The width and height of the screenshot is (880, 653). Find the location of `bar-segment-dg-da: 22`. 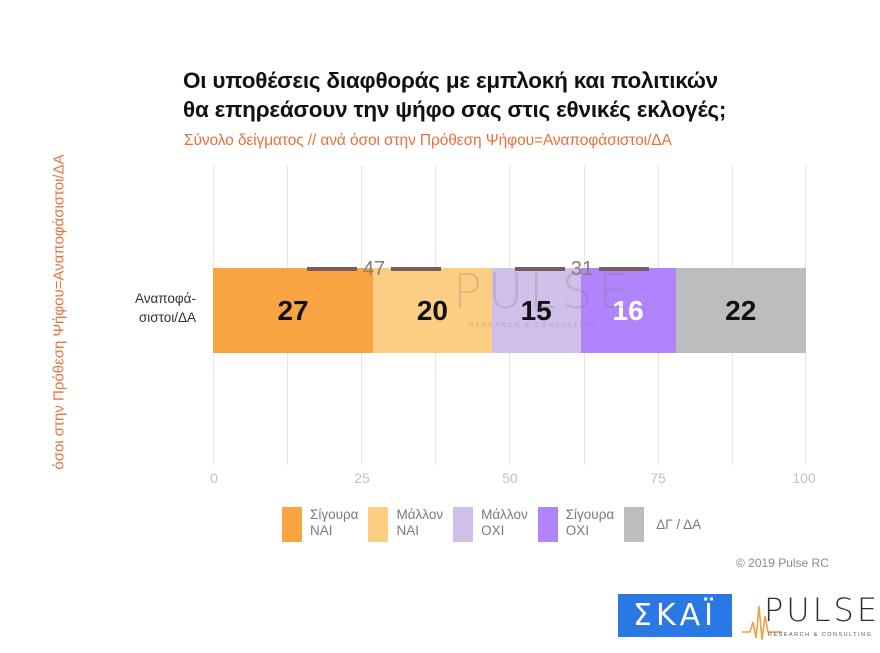

bar-segment-dg-da: 22 is located at coordinates (740, 310).